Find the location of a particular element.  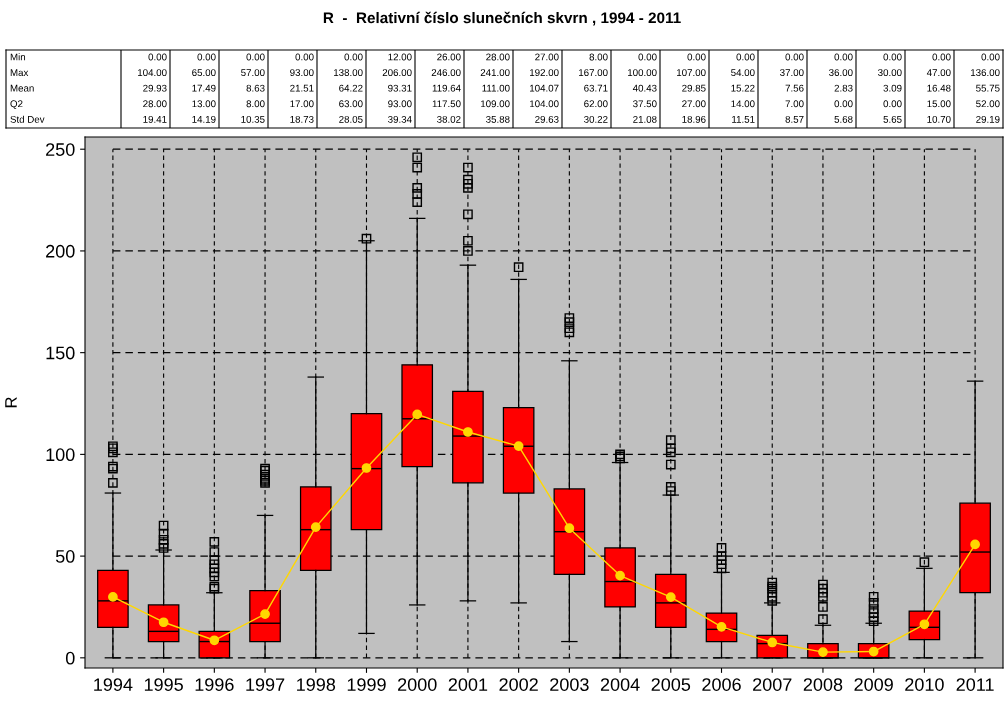

text: 5.65 is located at coordinates (892, 119).